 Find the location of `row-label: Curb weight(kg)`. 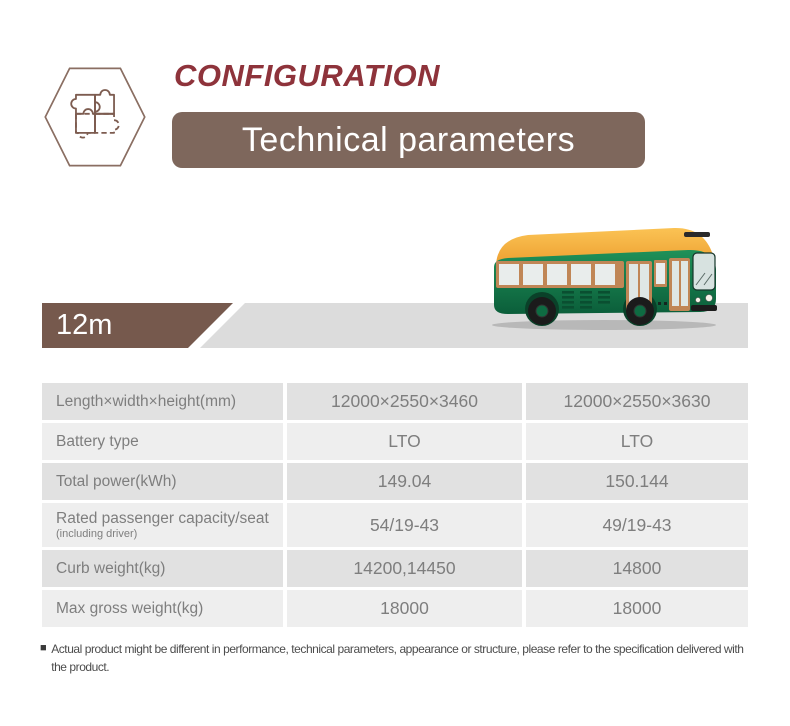

row-label: Curb weight(kg) is located at coordinates (162, 568).